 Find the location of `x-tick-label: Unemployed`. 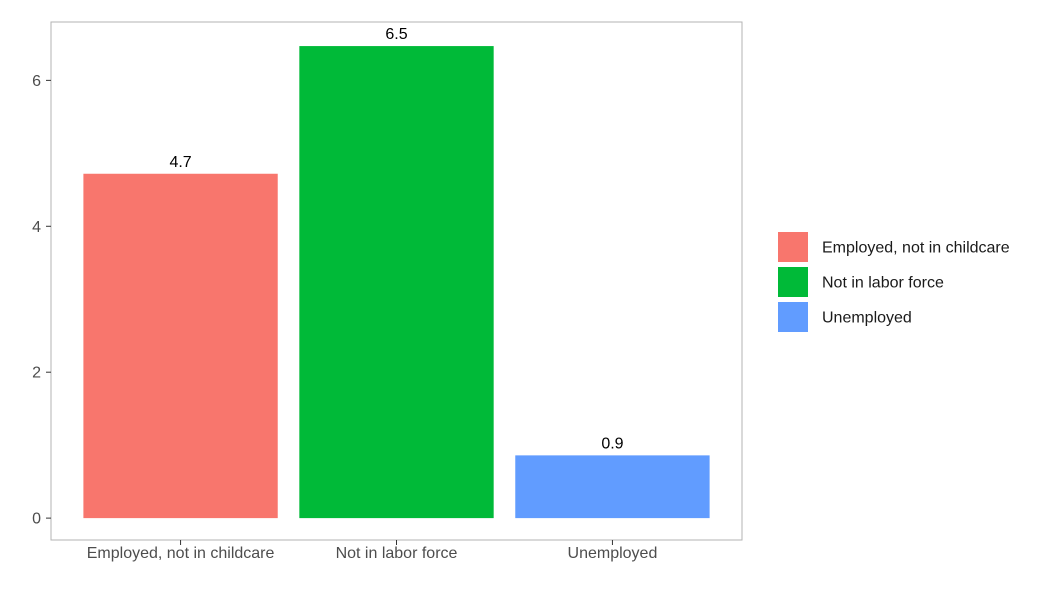

x-tick-label: Unemployed is located at coordinates (613, 553).